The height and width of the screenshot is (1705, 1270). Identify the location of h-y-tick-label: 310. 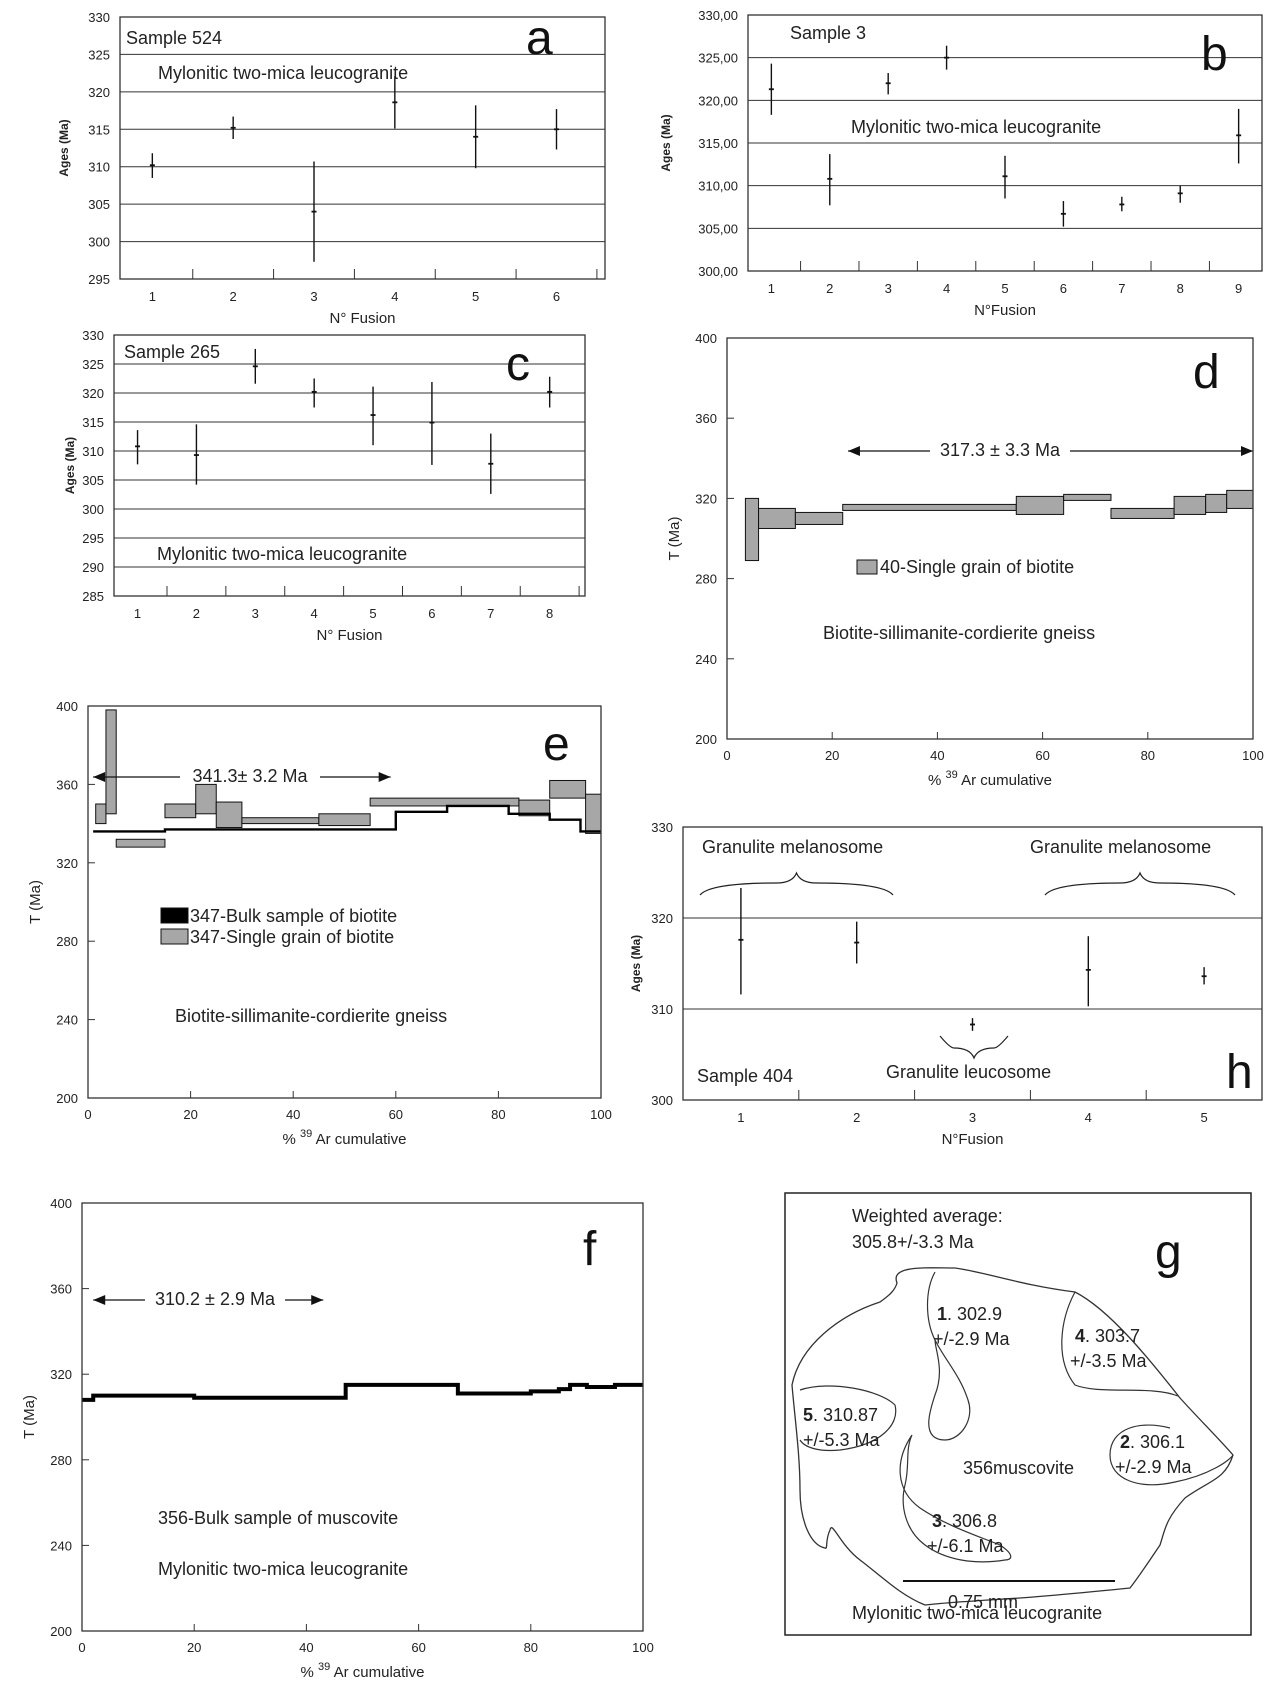
(662, 1009).